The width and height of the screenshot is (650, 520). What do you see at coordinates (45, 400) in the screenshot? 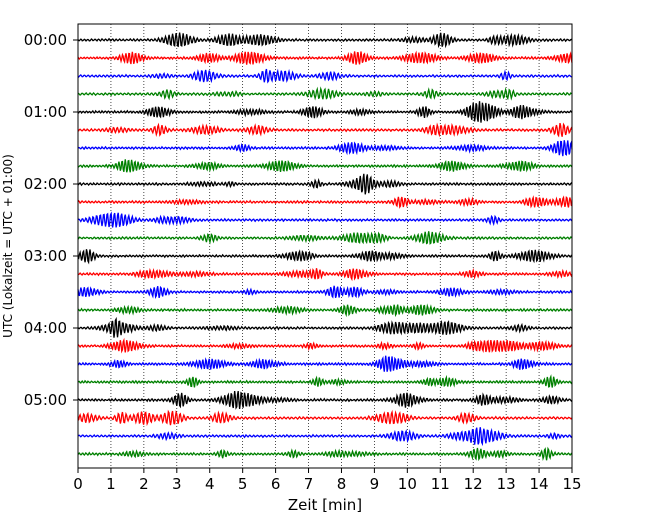
I see `y-tick-label: 05:00` at bounding box center [45, 400].